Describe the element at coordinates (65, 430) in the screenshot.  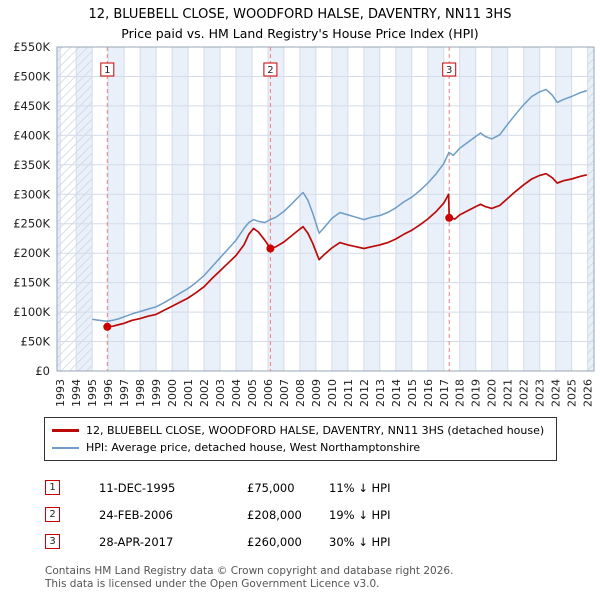
I see `property-line-swatch` at that location.